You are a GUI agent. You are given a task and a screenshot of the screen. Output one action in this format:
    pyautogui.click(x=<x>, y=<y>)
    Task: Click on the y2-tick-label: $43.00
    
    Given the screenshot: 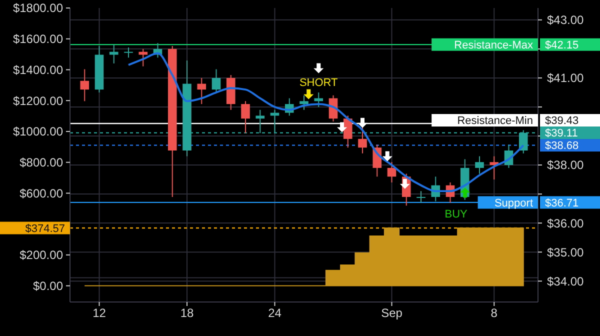 What is the action you would take?
    pyautogui.click(x=565, y=20)
    